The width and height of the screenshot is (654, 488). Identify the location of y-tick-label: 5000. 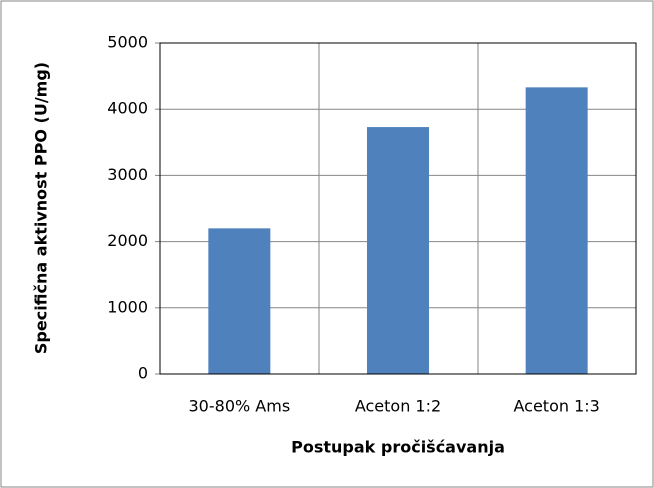
(127, 42).